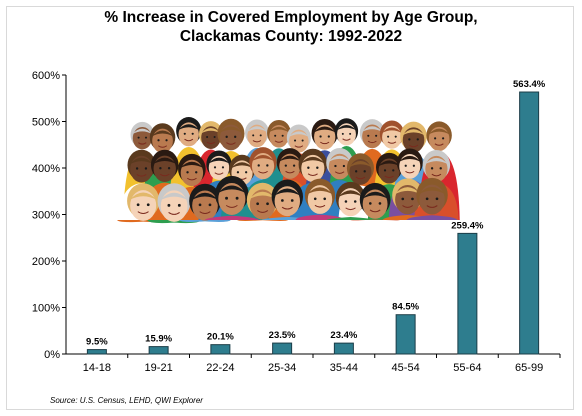  What do you see at coordinates (529, 84) in the screenshot?
I see `data-label: 563.4%` at bounding box center [529, 84].